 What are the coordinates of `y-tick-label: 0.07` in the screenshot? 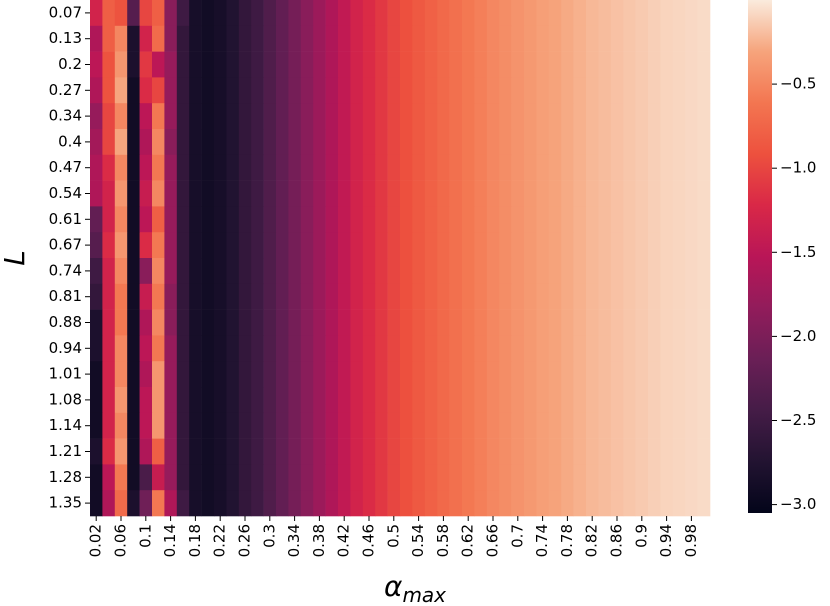 It's located at (65, 12).